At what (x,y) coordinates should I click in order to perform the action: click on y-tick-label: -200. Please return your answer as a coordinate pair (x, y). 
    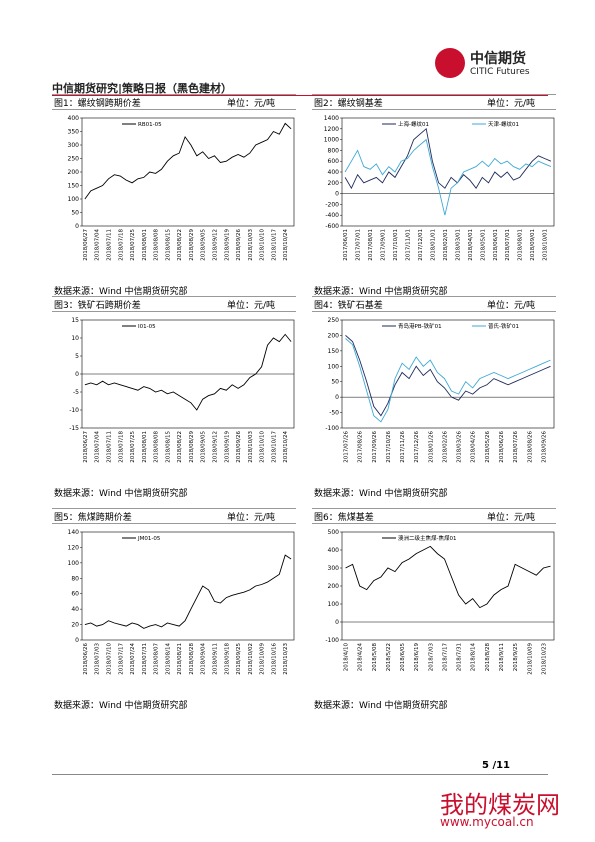
    Looking at the image, I should click on (332, 204).